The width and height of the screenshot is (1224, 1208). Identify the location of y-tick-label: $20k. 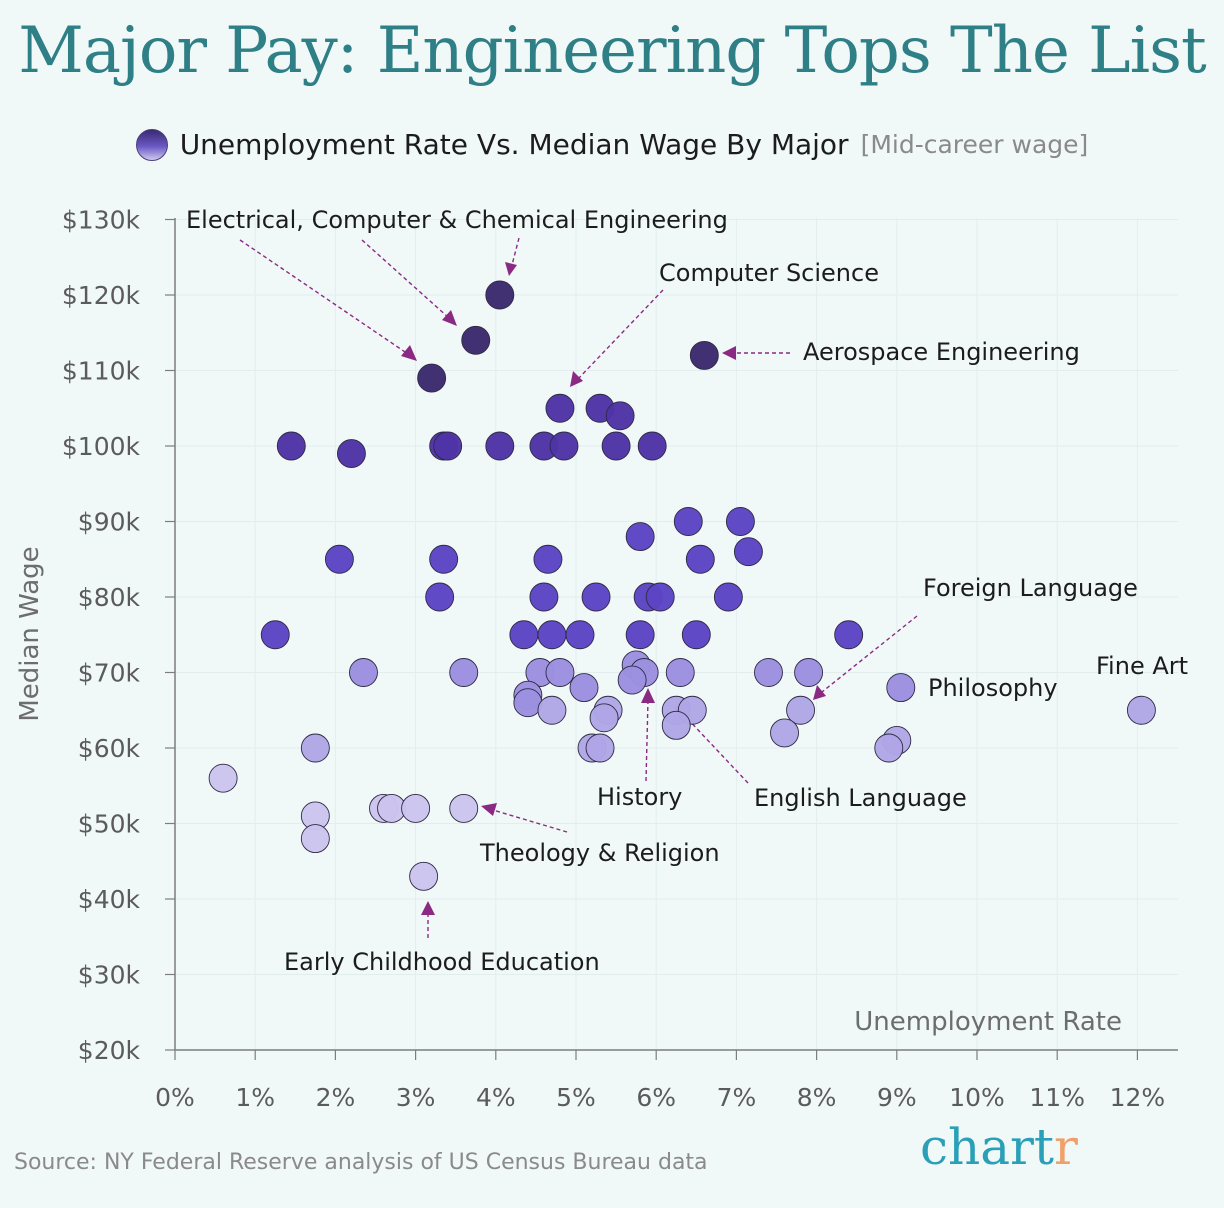
(109, 1050).